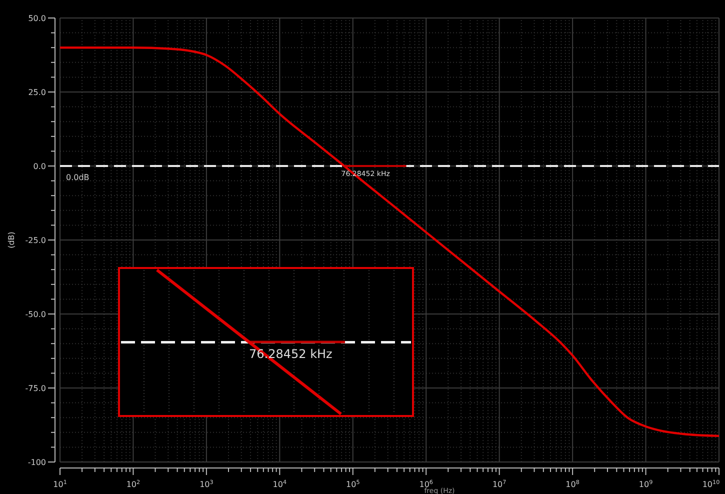 The height and width of the screenshot is (494, 725). What do you see at coordinates (711, 484) in the screenshot?
I see `x-tick-label: 10$^{10}$` at bounding box center [711, 484].